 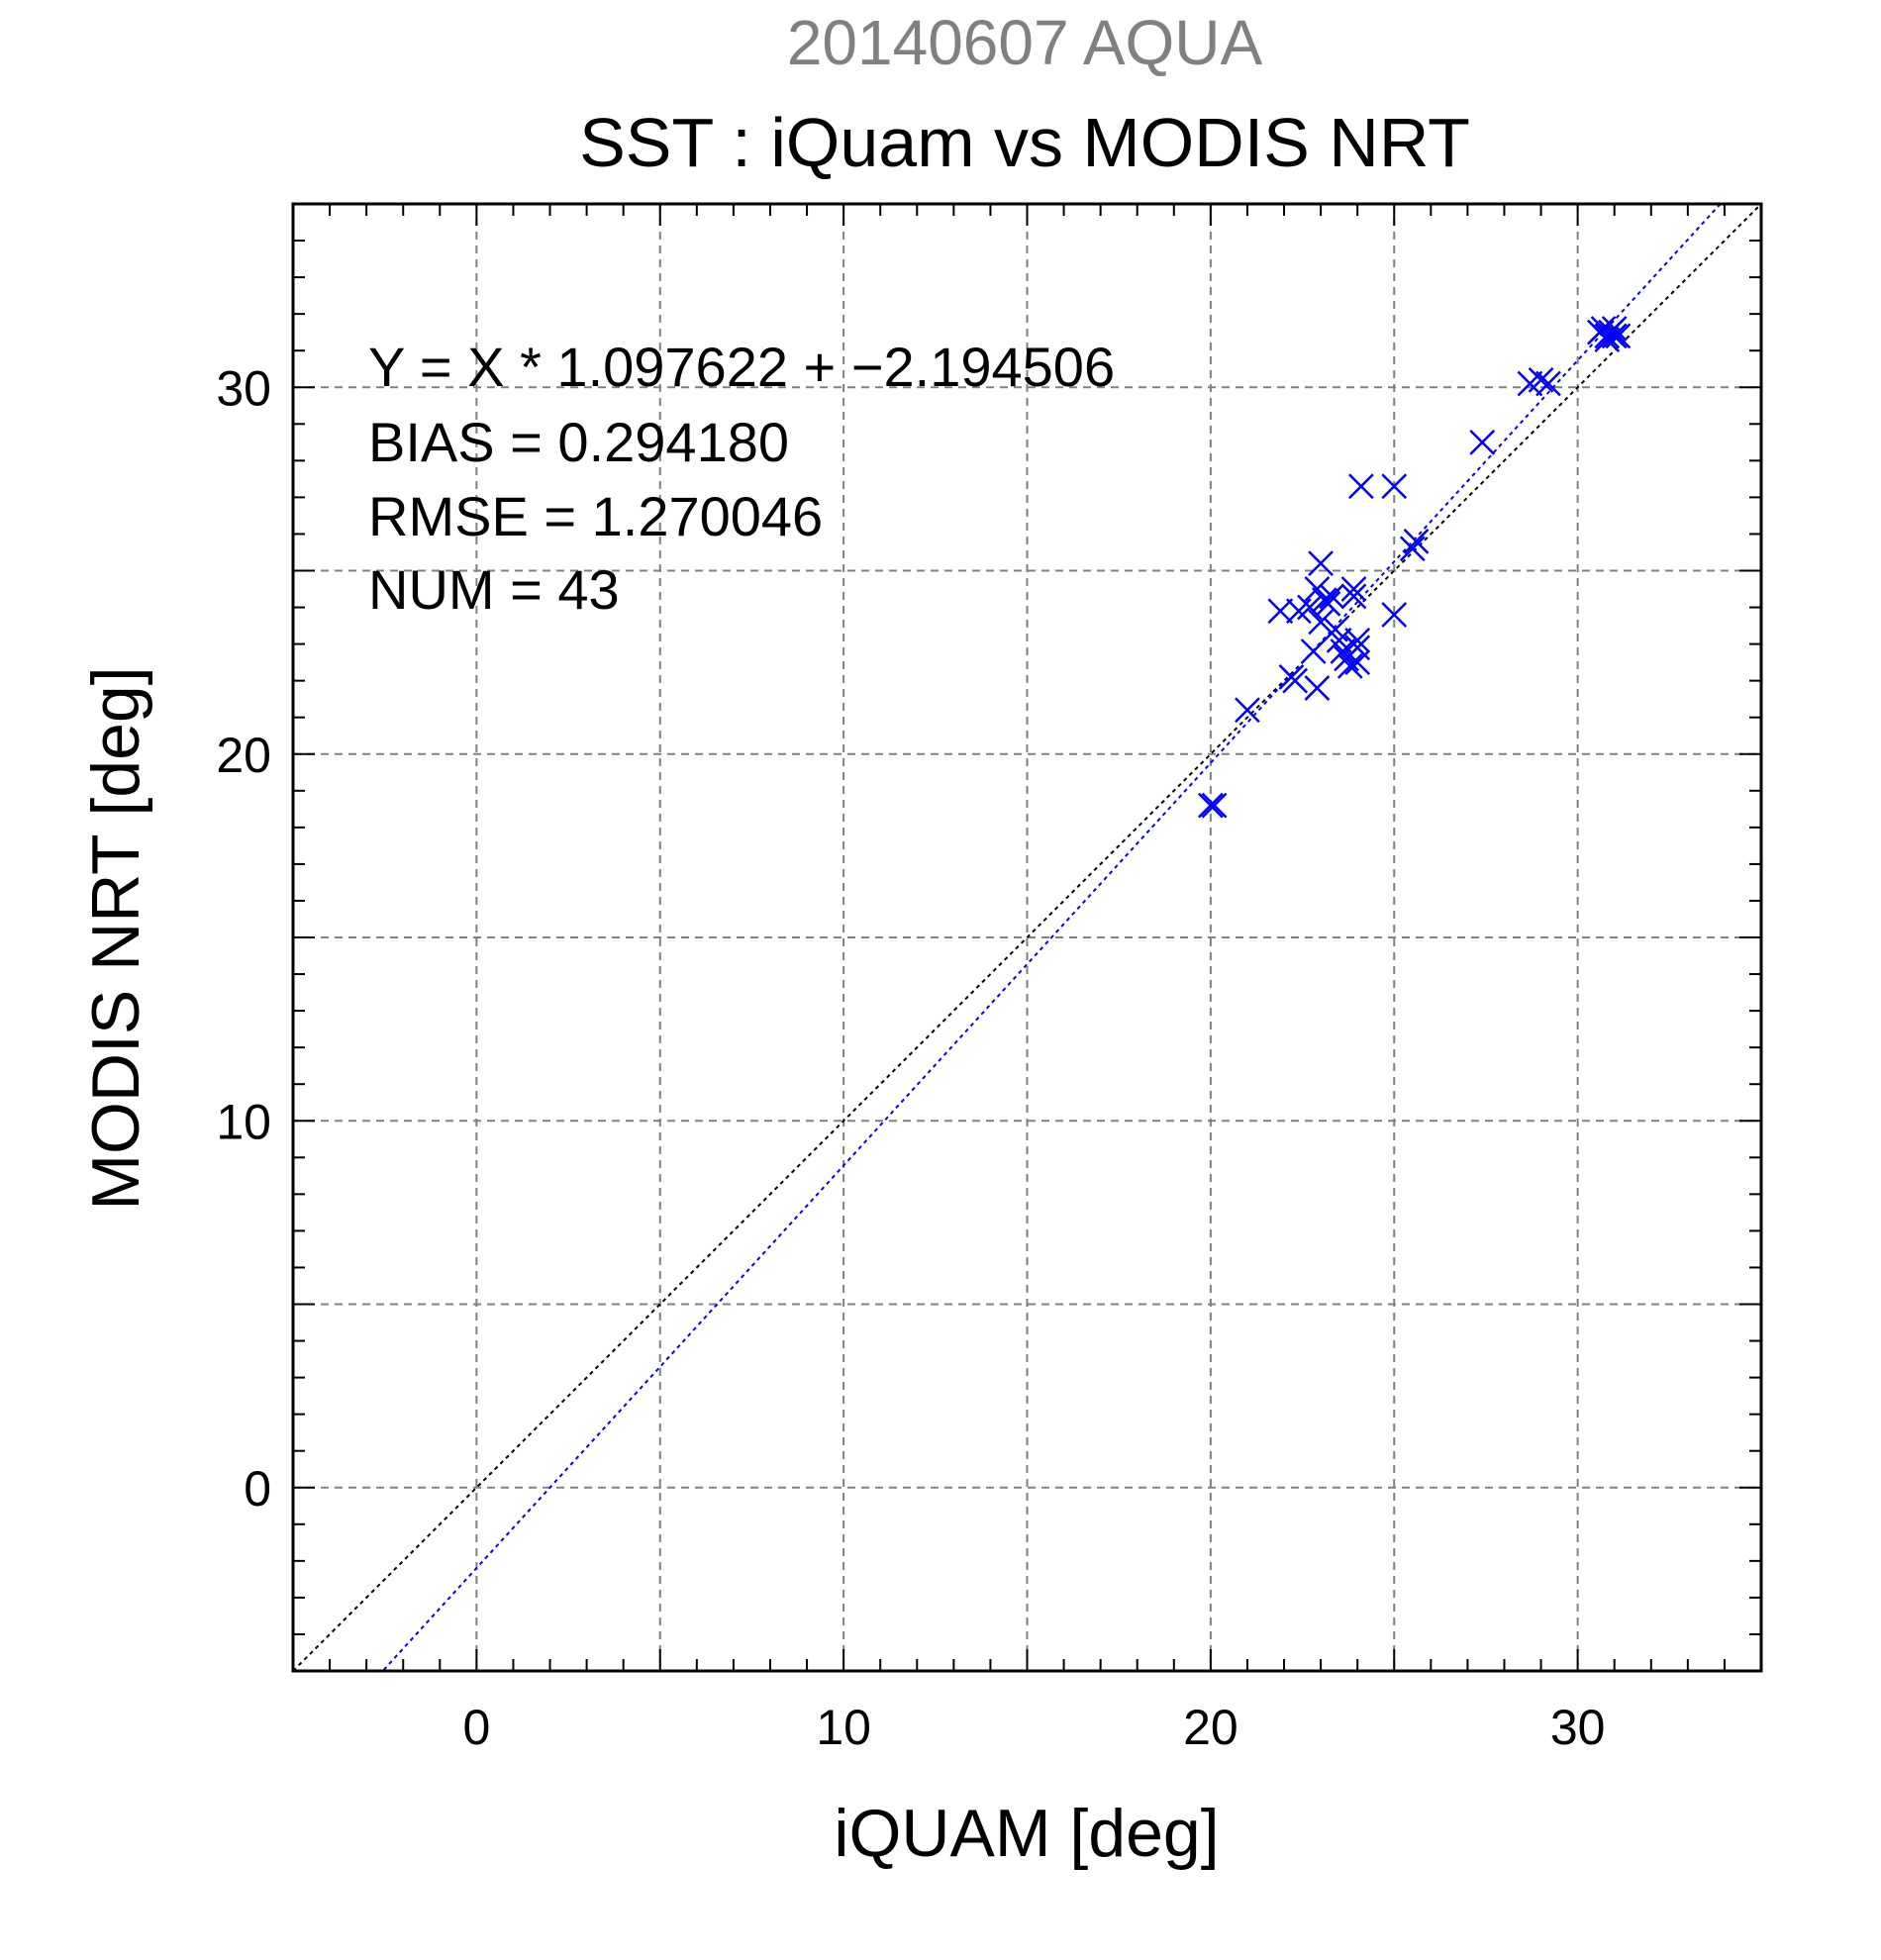 What do you see at coordinates (1025, 142) in the screenshot?
I see `chart-title: SST : iQuam vs MODIS NRT` at bounding box center [1025, 142].